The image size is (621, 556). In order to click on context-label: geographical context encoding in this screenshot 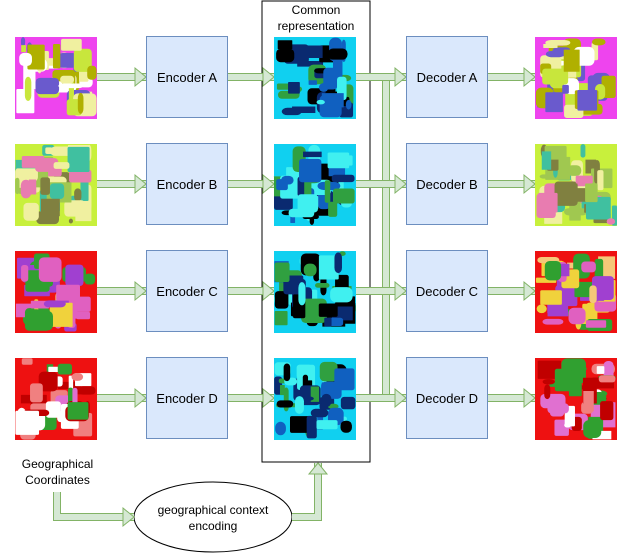, I will do `click(213, 518)`.